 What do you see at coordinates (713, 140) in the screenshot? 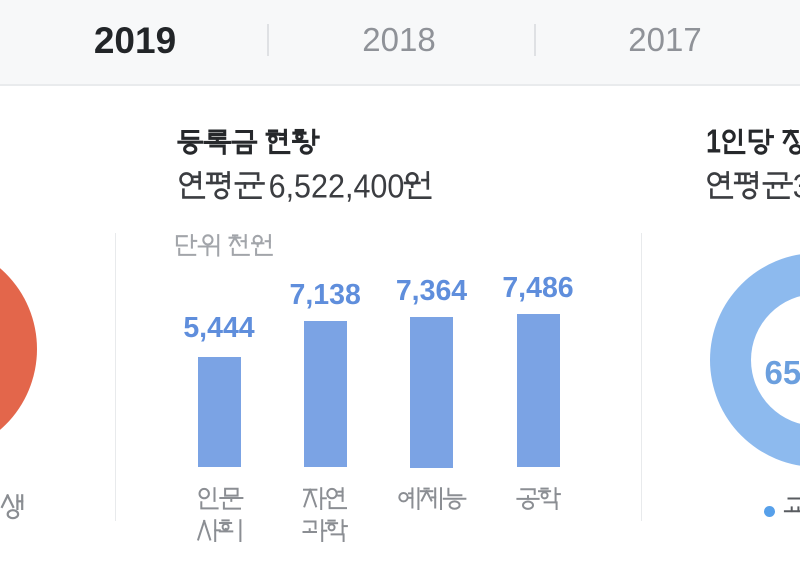
I see `svg-text: 1` at bounding box center [713, 140].